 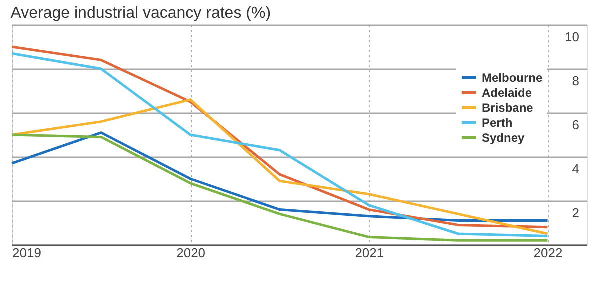 I want to click on x-tick-label: 2021, so click(x=369, y=253).